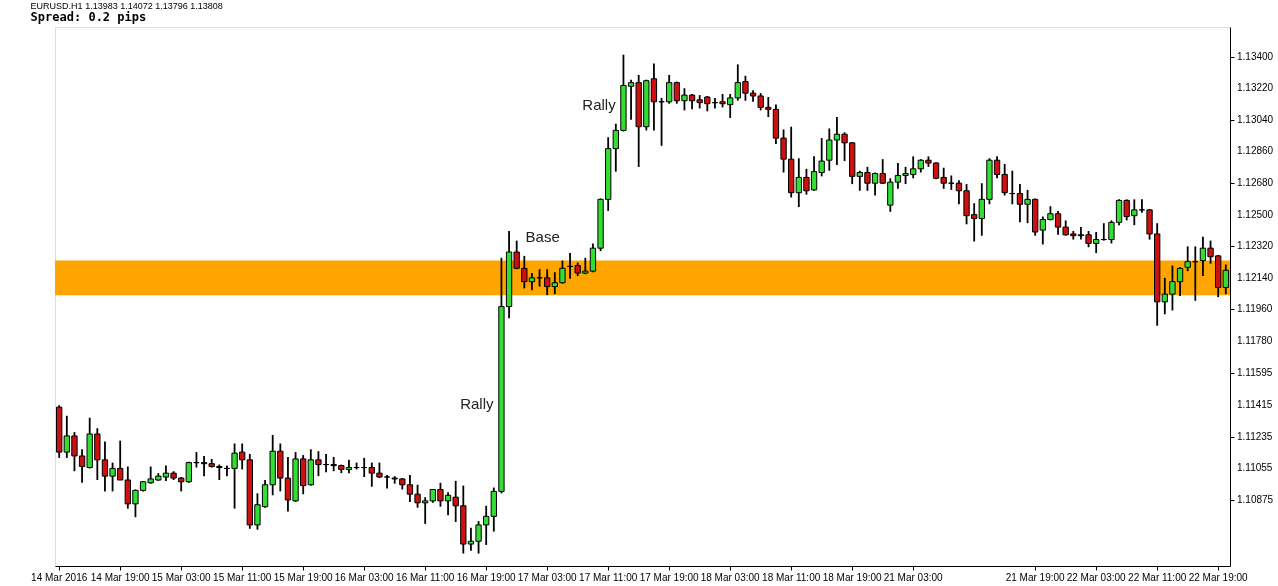 This screenshot has width=1278, height=586. I want to click on x-tick-label: 16 Mar 19:00, so click(486, 577).